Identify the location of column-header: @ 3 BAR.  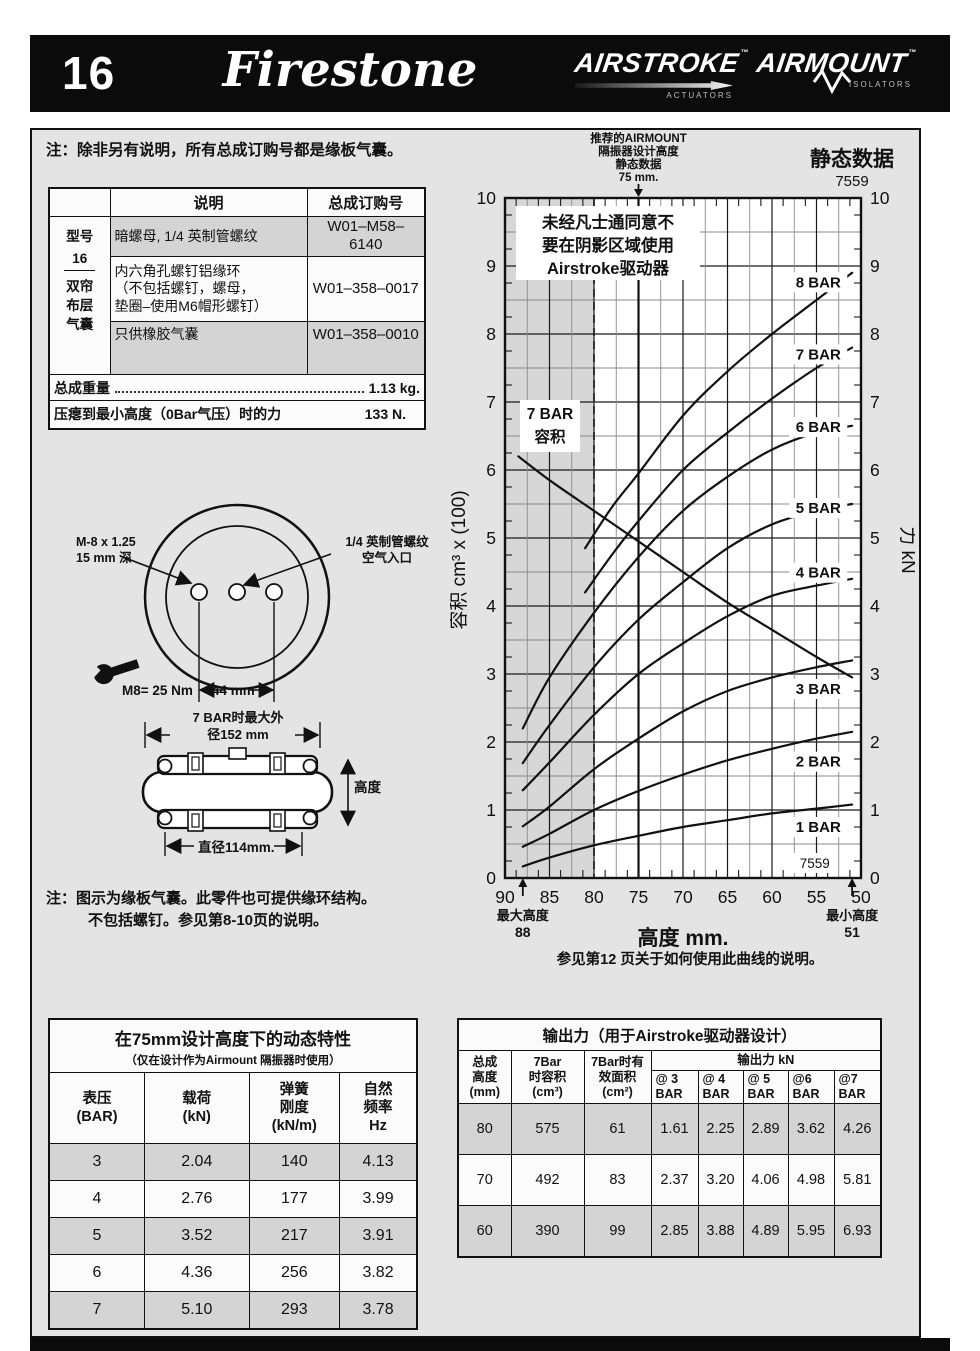
(674, 1087).